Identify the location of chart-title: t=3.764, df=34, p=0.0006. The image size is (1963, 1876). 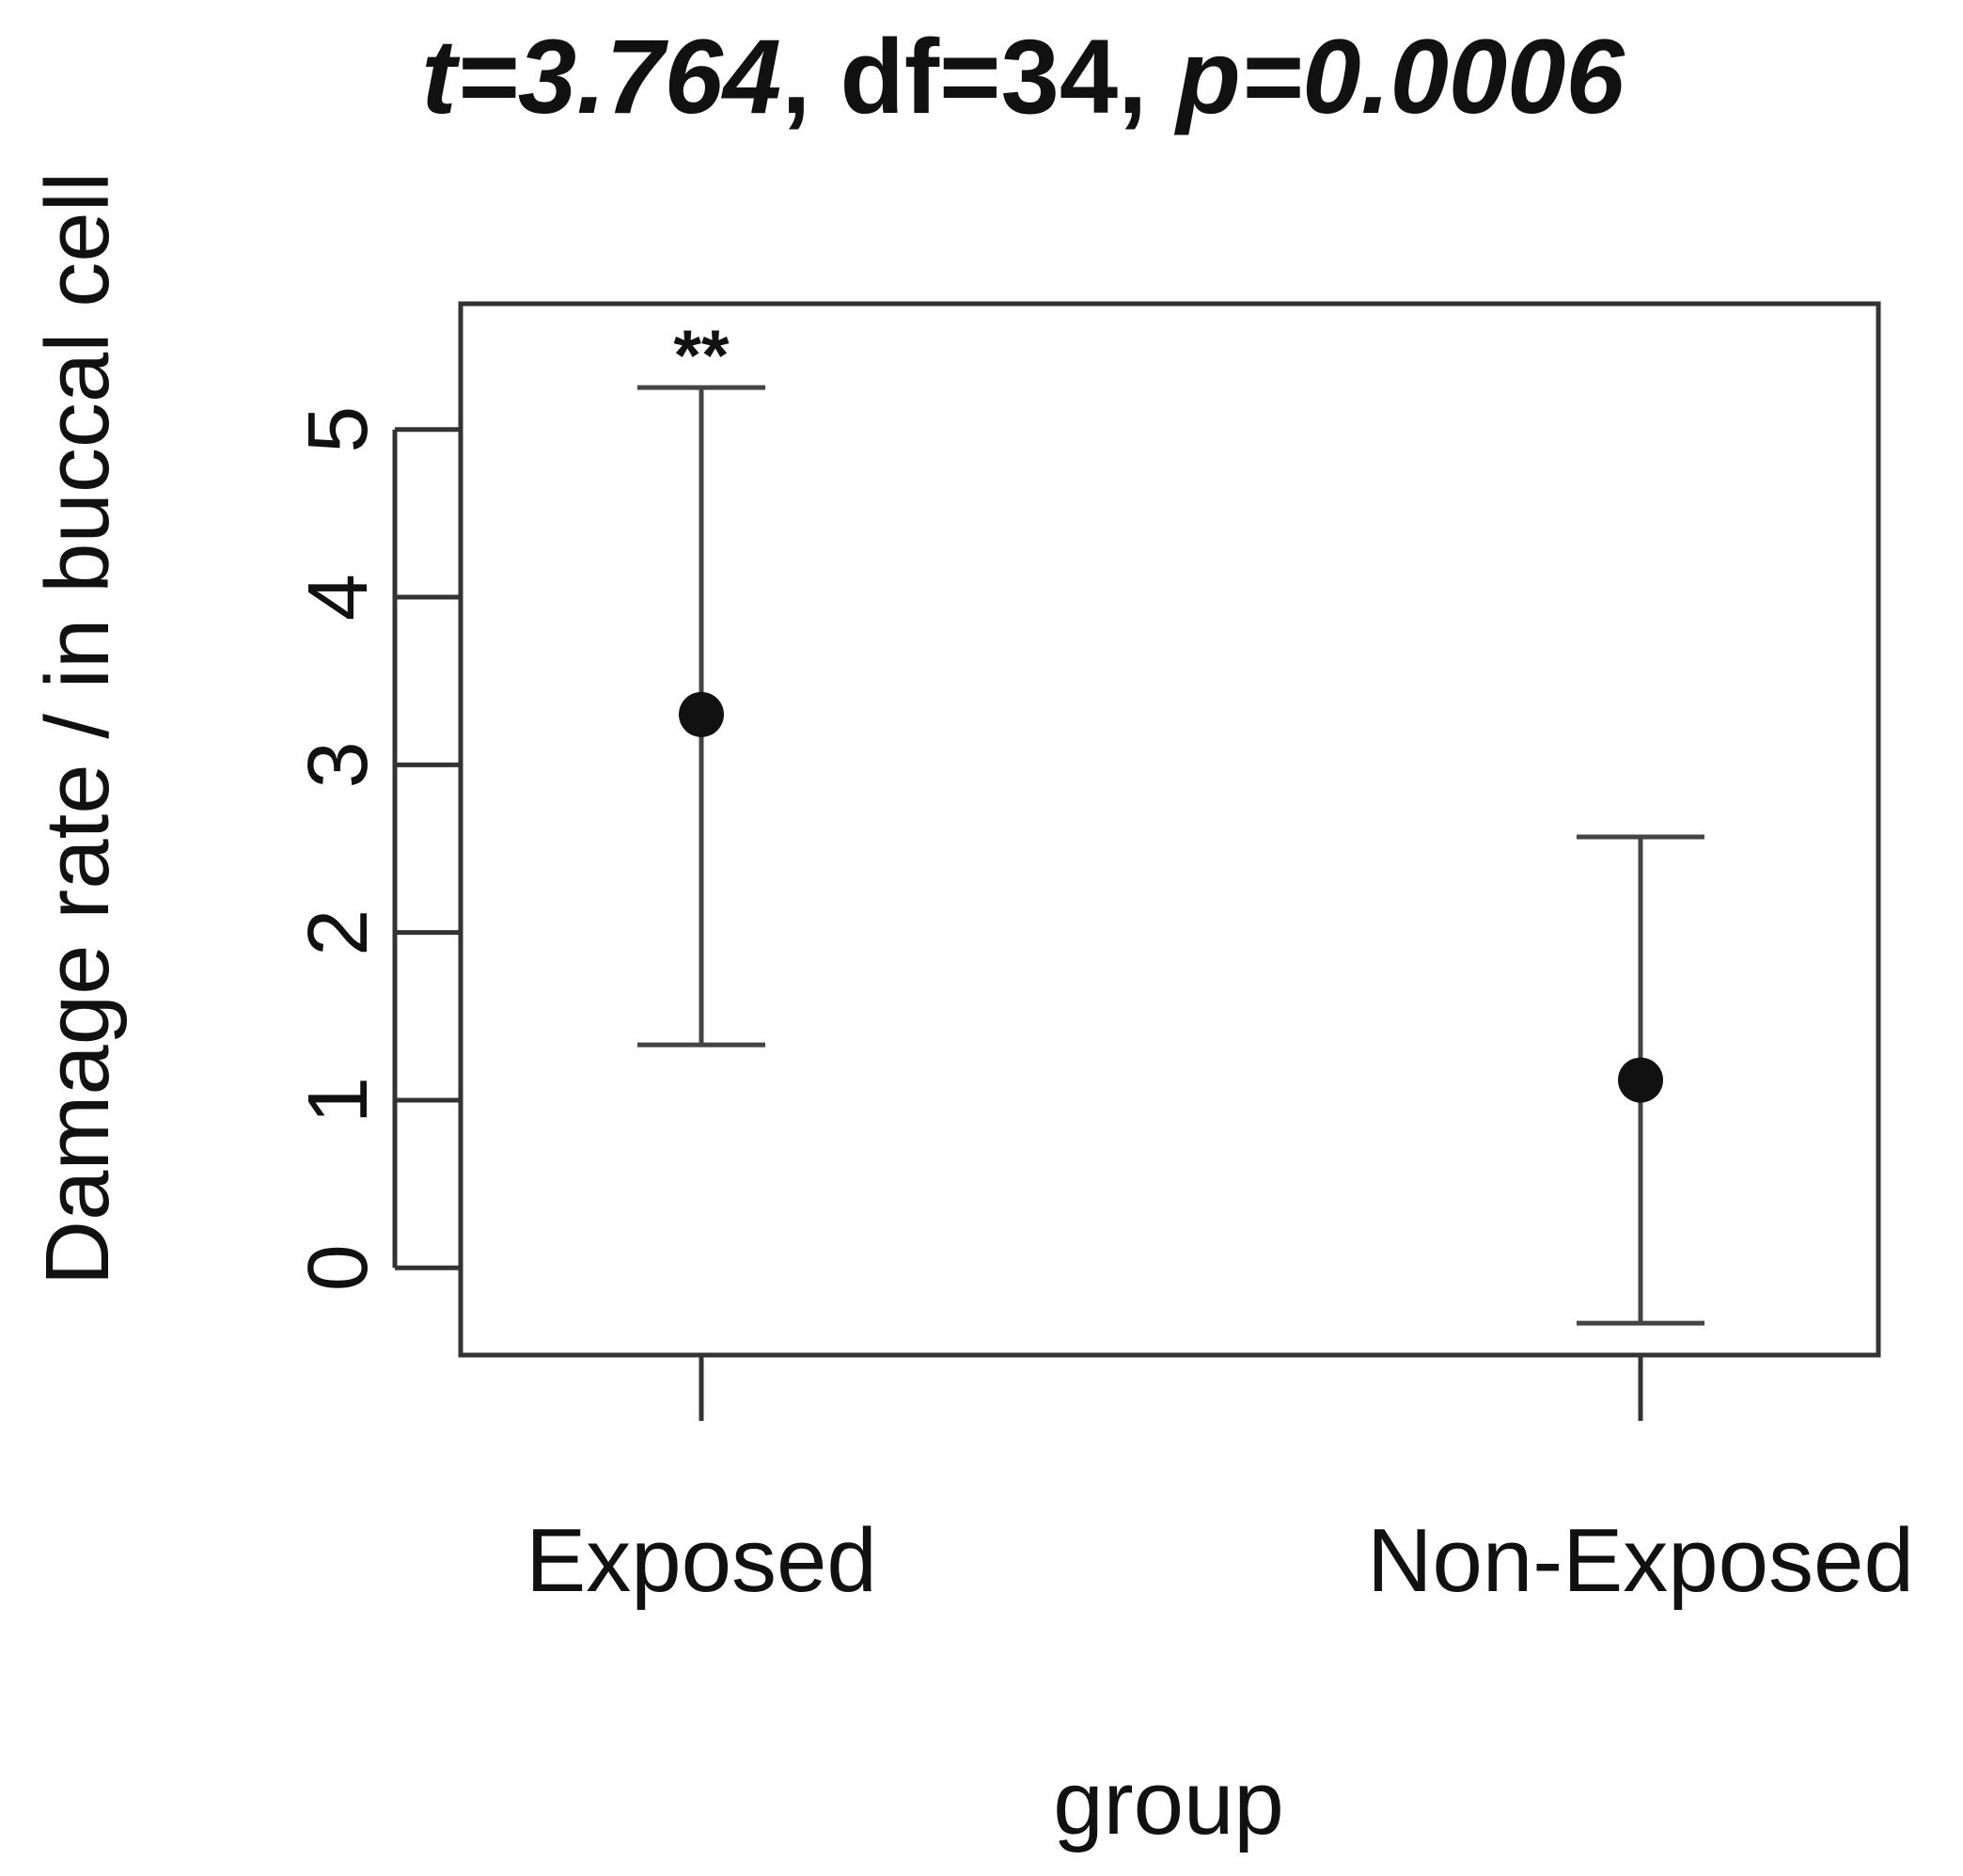
(1023, 76).